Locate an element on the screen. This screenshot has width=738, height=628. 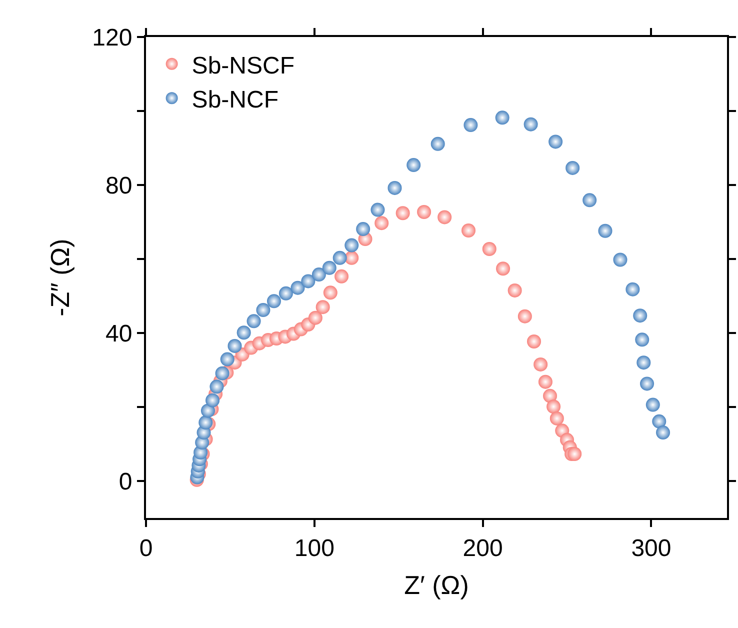
x-tick-label: 300 is located at coordinates (651, 548).